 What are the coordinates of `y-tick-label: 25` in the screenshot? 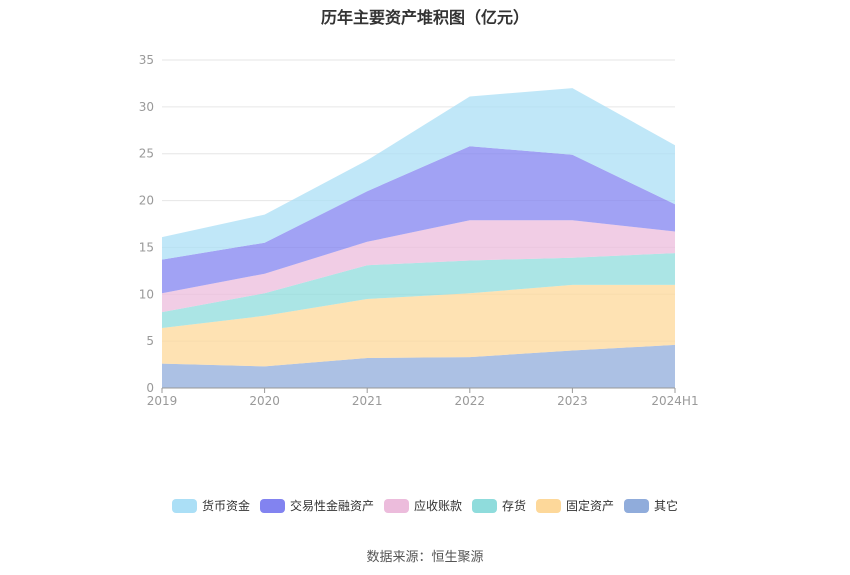 It's located at (146, 154).